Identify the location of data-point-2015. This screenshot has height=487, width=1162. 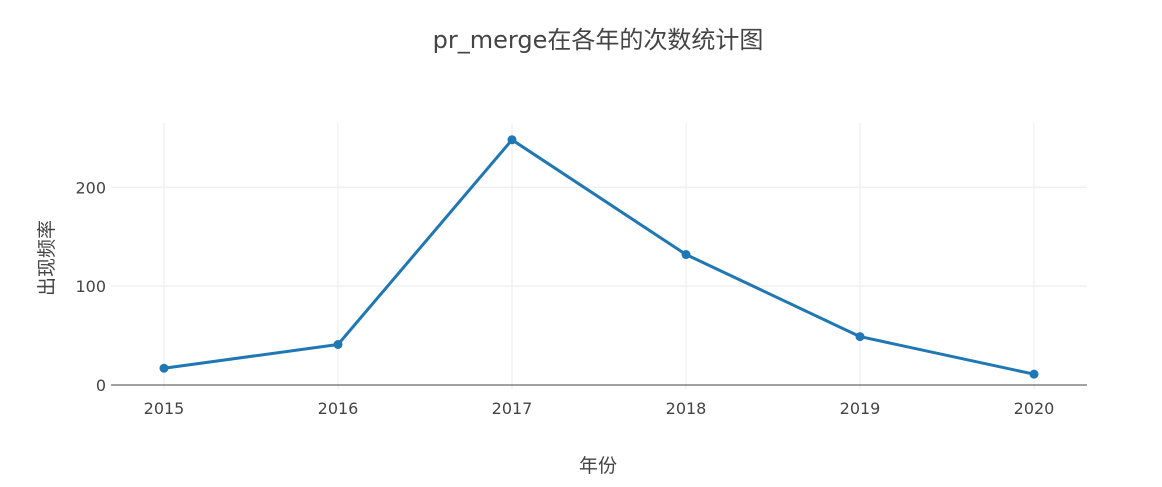
(164, 368).